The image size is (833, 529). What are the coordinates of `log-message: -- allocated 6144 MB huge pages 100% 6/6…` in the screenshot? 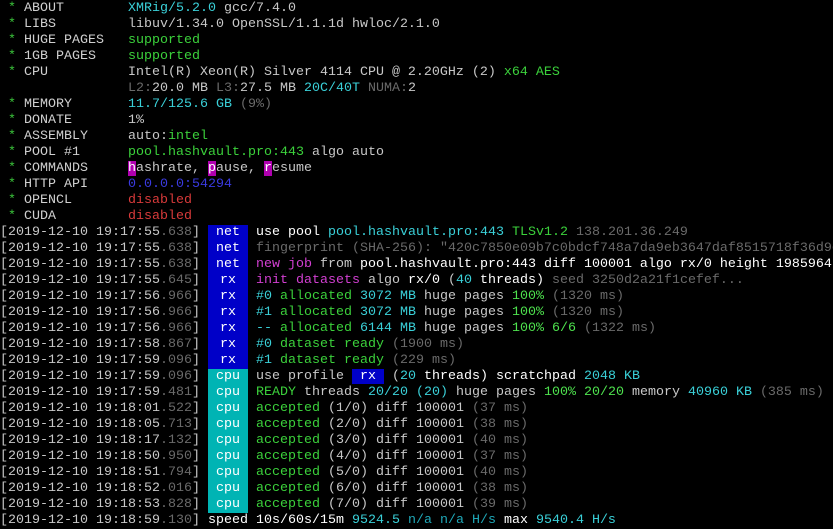 It's located at (456, 329).